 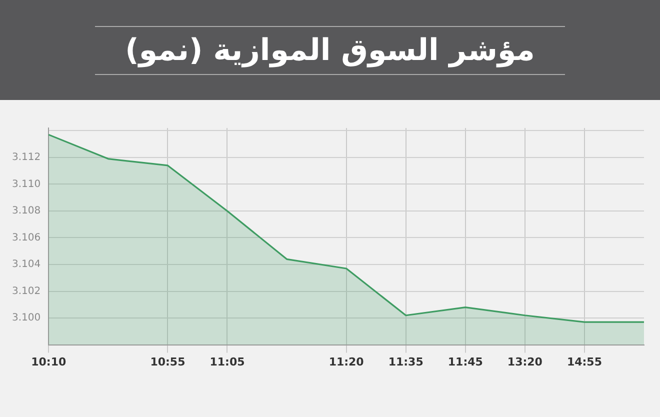 What do you see at coordinates (26, 158) in the screenshot?
I see `y-tick-label: 3.112` at bounding box center [26, 158].